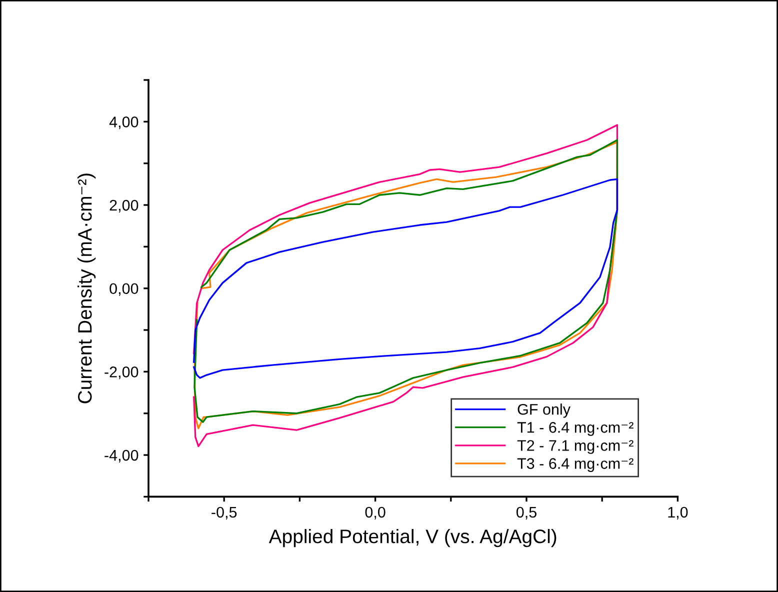 The height and width of the screenshot is (592, 778). I want to click on y-tick-label: -2,00, so click(121, 373).